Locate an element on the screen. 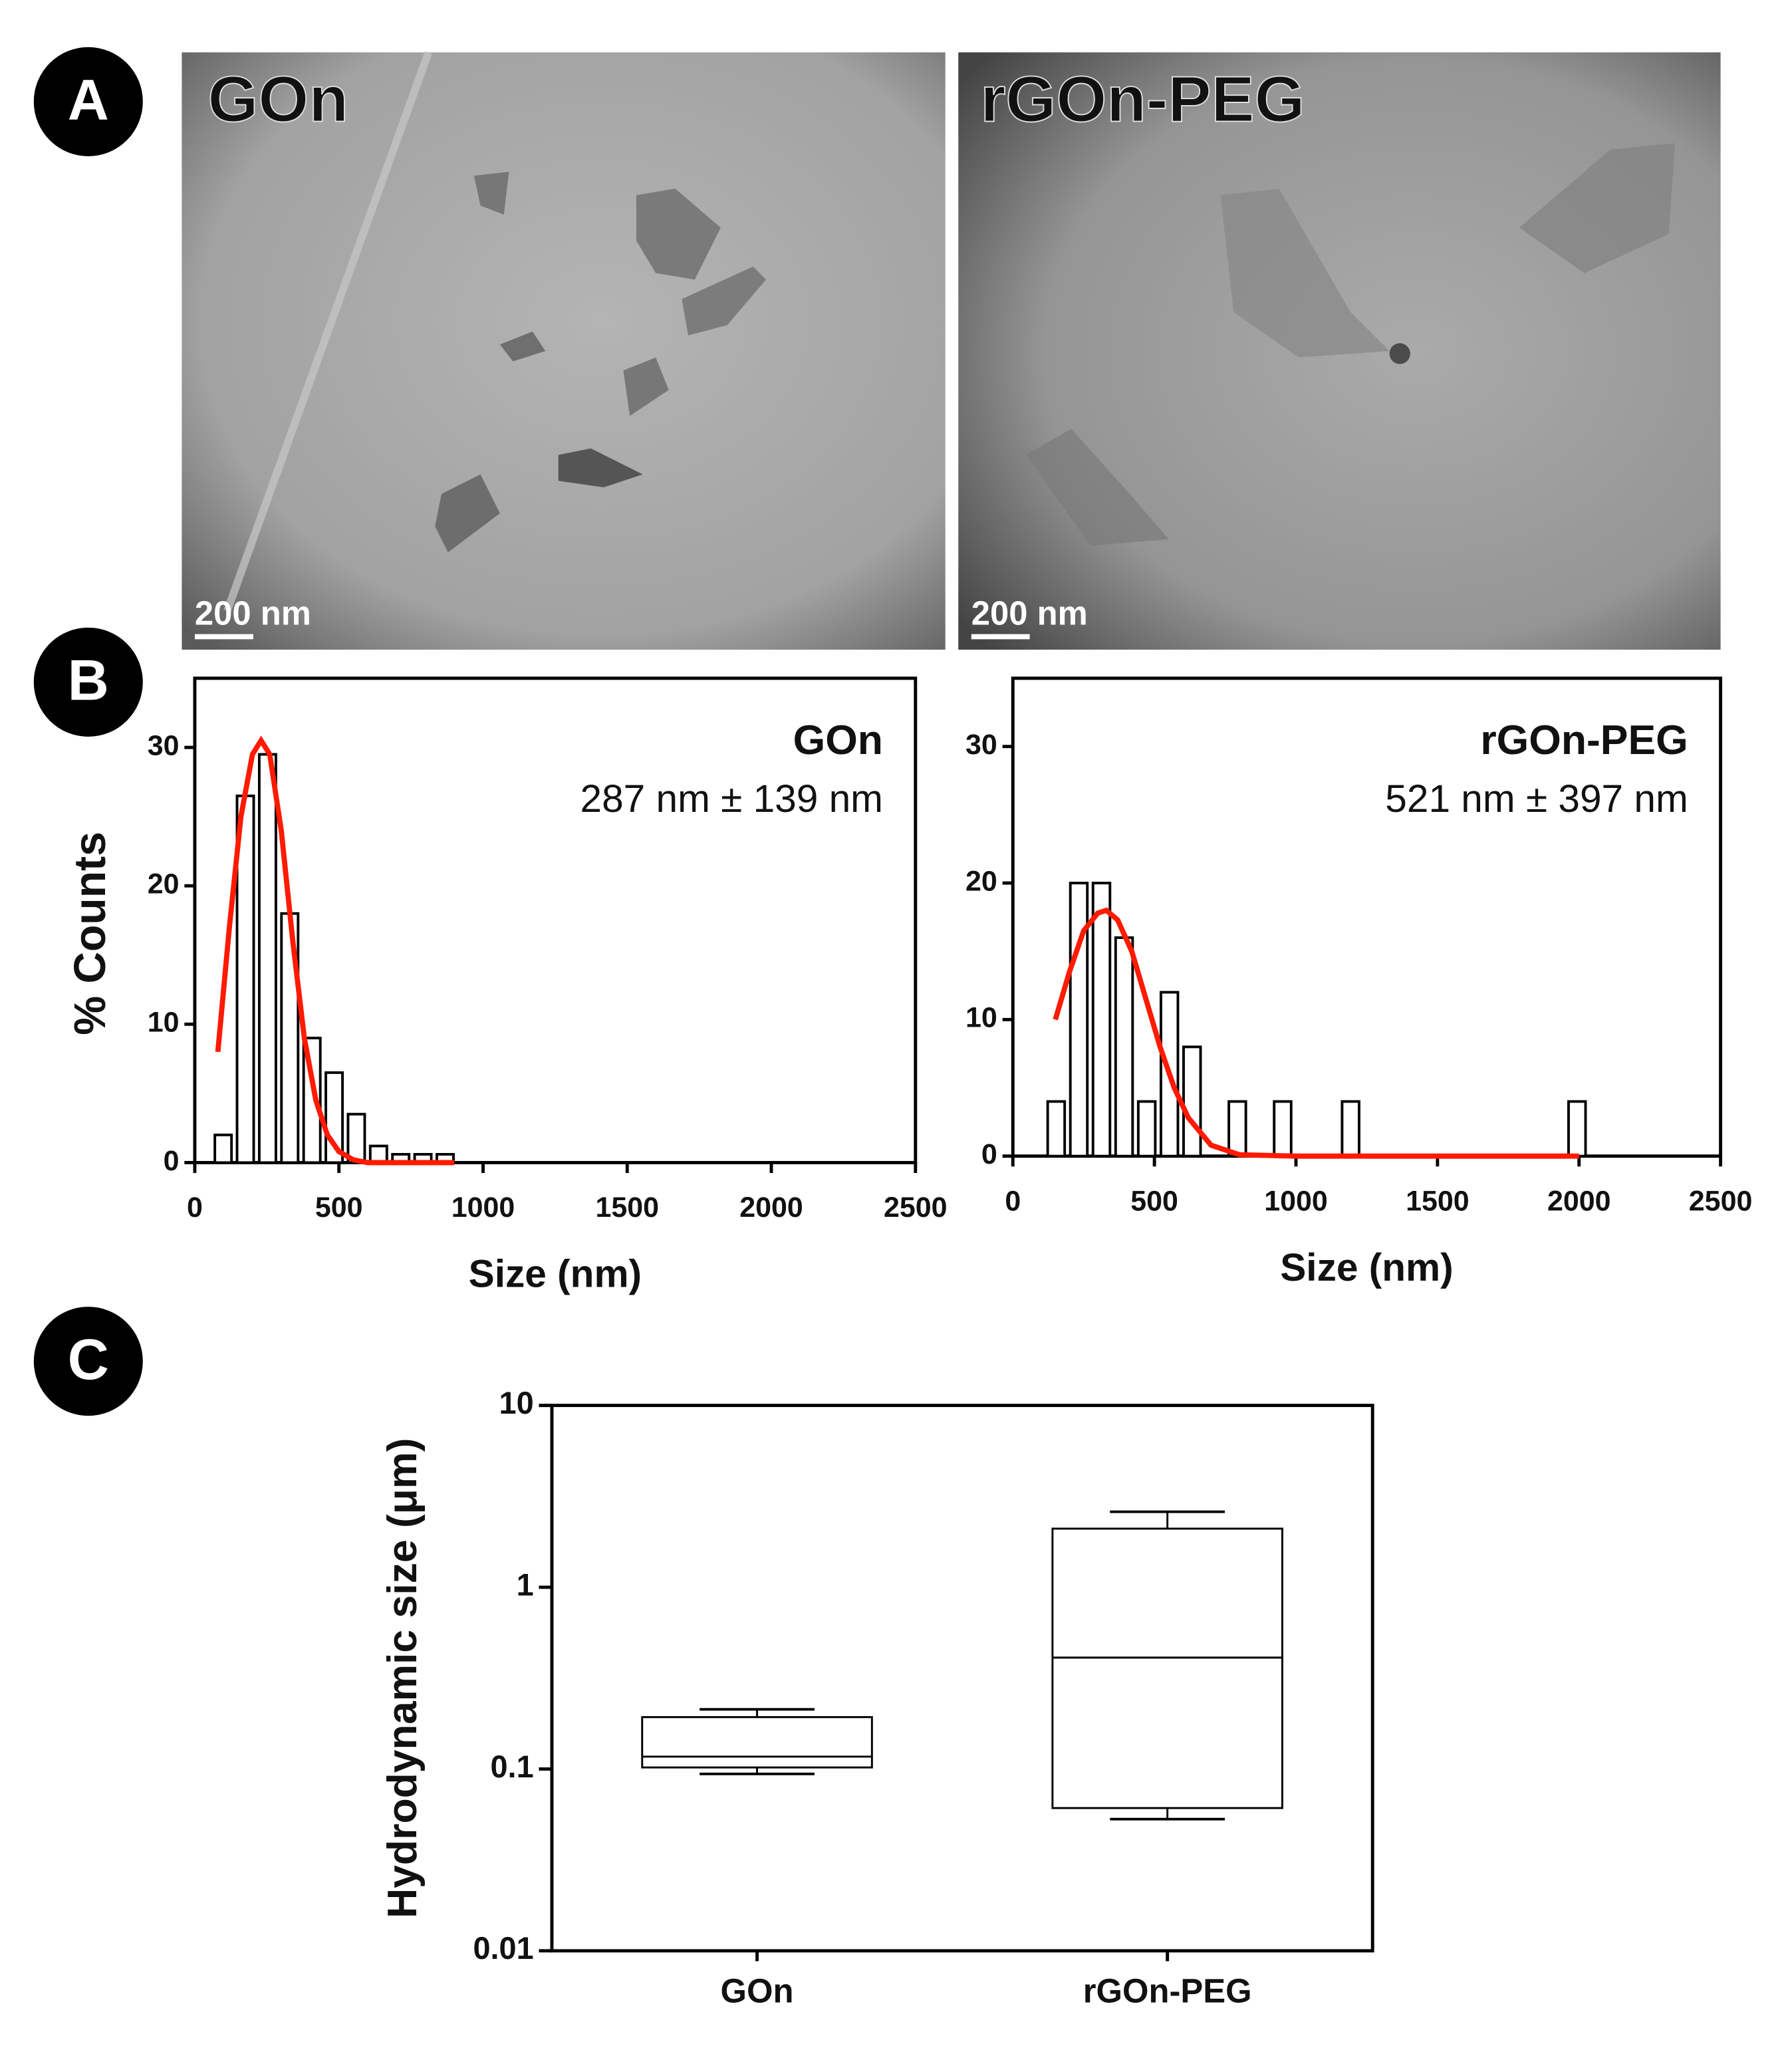  x-tick-label: rGOn-PEG is located at coordinates (1167, 1991).